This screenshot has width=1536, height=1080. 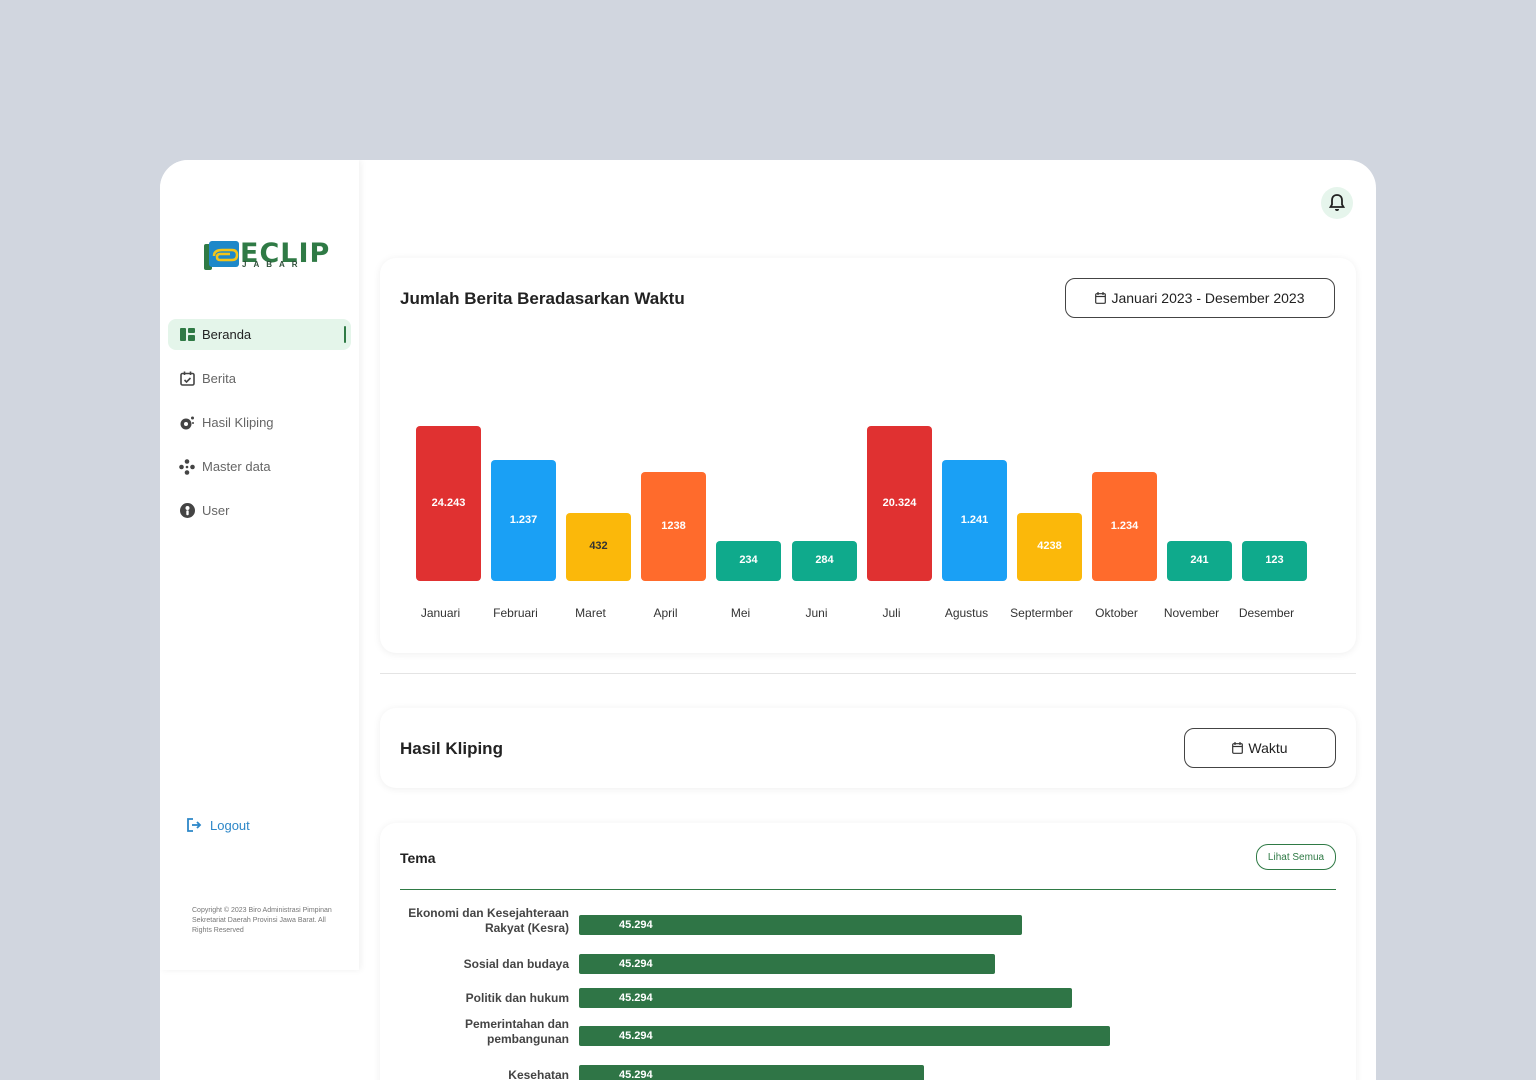 I want to click on bar-juli, so click(x=899, y=503).